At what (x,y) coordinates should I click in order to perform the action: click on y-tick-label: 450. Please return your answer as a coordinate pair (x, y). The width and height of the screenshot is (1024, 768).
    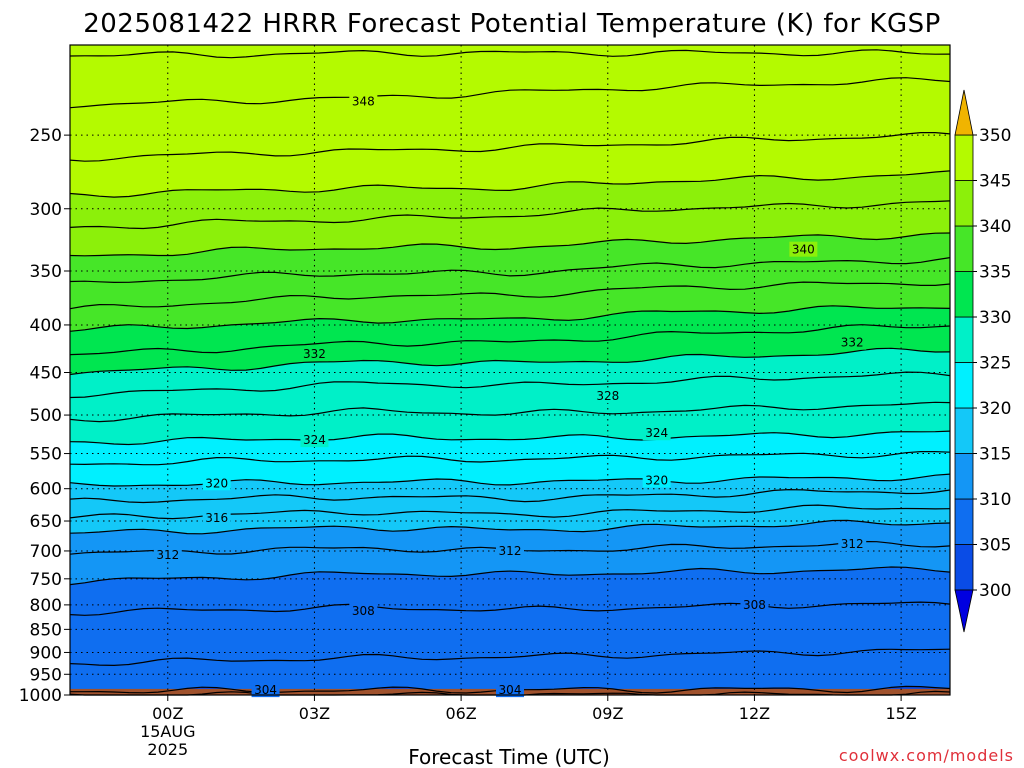
    Looking at the image, I should click on (46, 374).